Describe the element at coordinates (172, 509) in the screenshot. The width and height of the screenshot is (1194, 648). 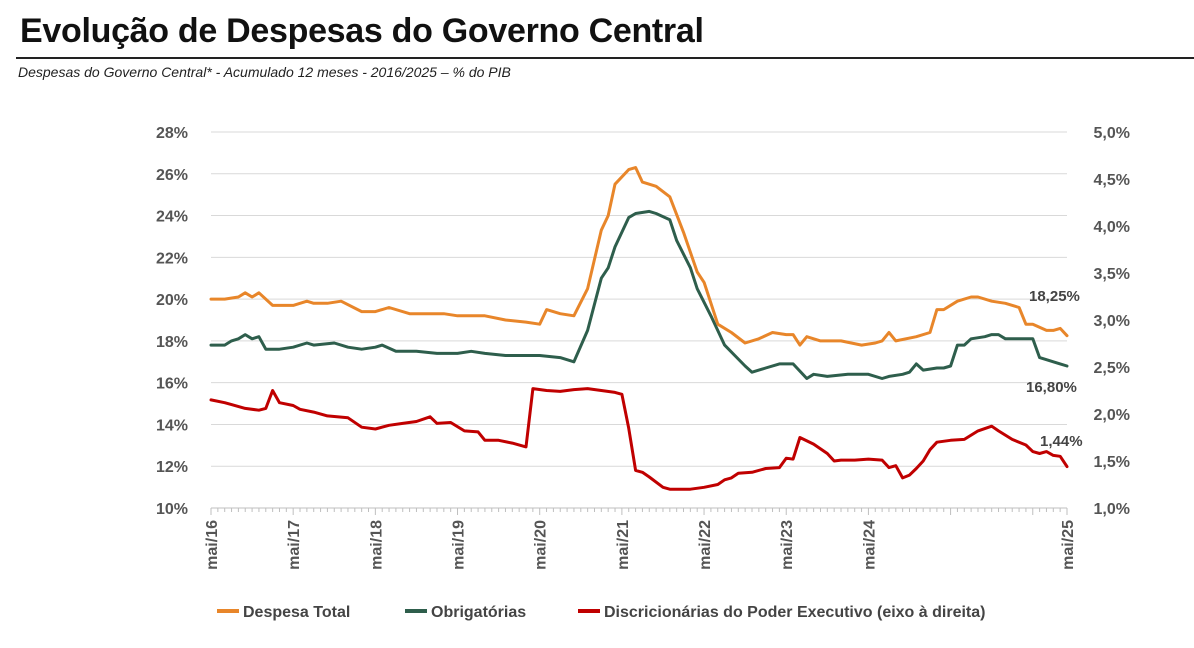
I see `y-left-tick-label: 10%` at that location.